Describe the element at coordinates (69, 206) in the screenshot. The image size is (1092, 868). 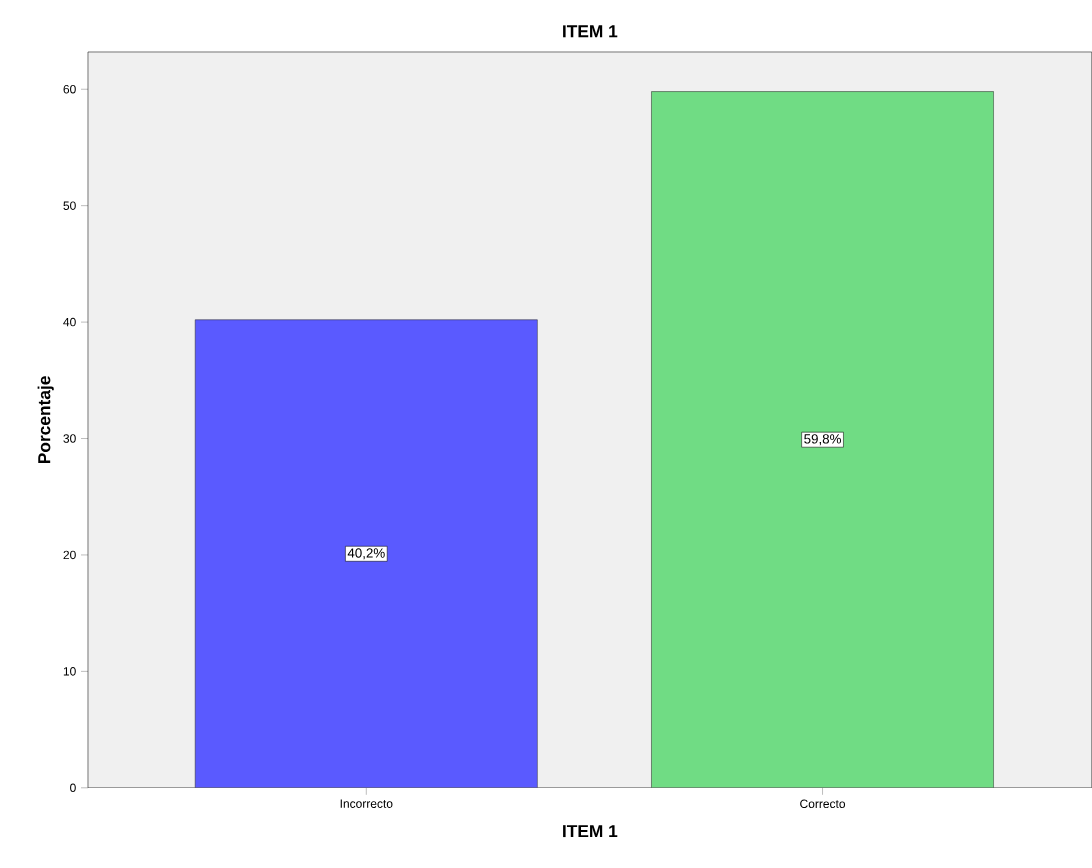
I see `y-tick-label: 50` at that location.